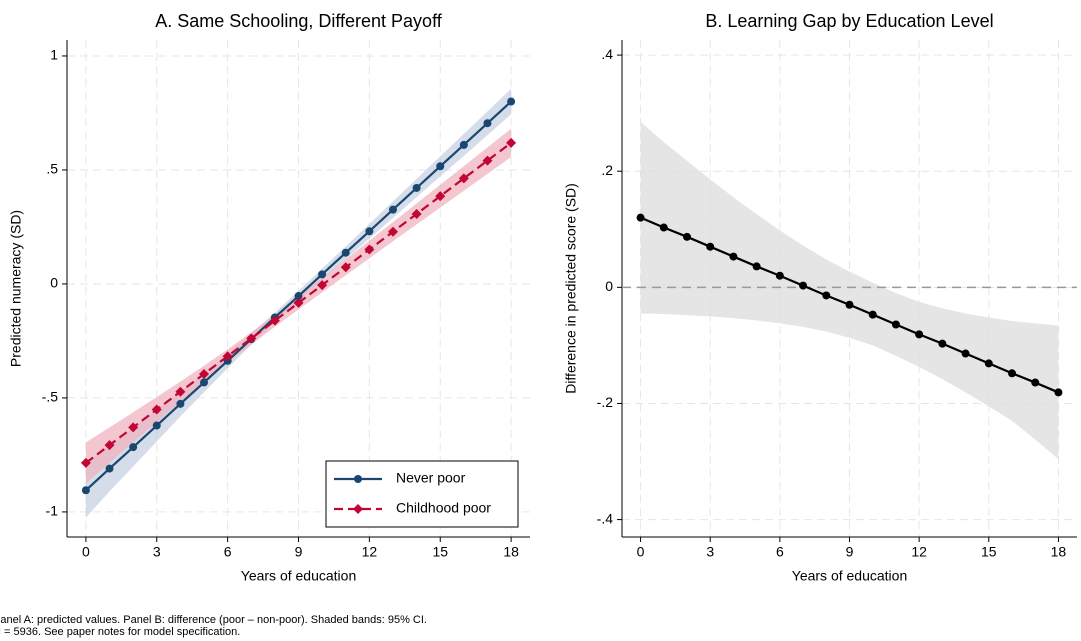 This screenshot has width=1081, height=641. I want to click on chart-title: A. Same Schooling, Different Payoff, so click(298, 21).